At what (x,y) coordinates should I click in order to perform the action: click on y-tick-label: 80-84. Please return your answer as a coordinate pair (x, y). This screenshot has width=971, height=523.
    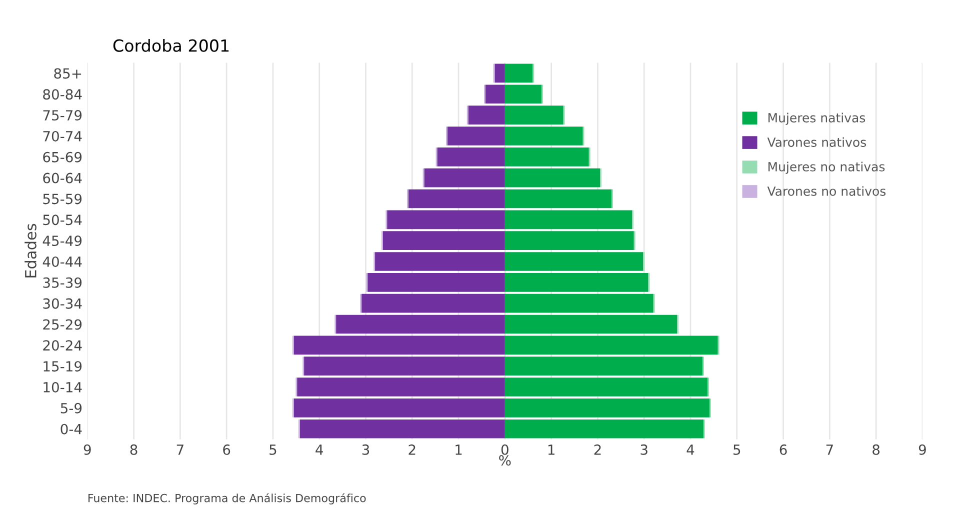
    Looking at the image, I should click on (62, 94).